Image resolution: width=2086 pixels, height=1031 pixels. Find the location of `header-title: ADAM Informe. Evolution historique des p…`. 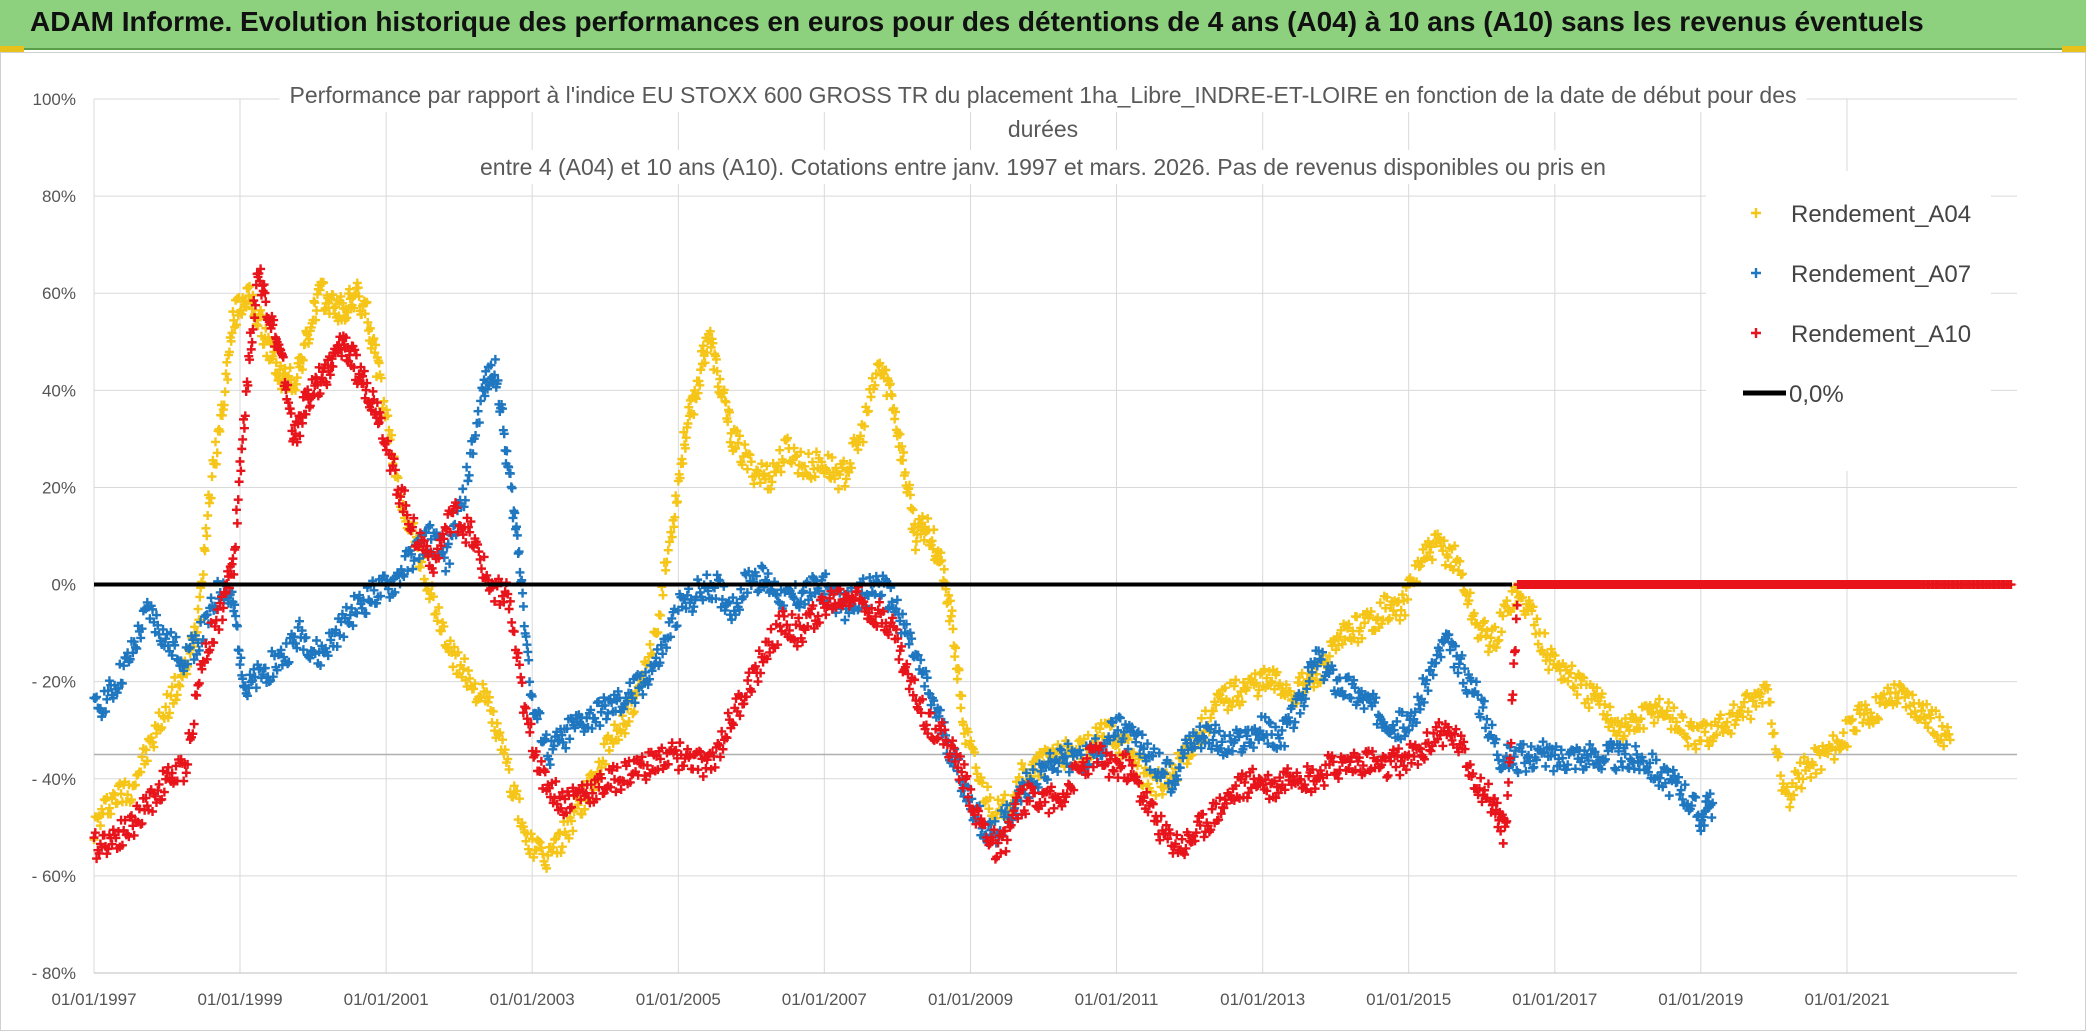

header-title: ADAM Informe. Evolution historique des p… is located at coordinates (977, 21).